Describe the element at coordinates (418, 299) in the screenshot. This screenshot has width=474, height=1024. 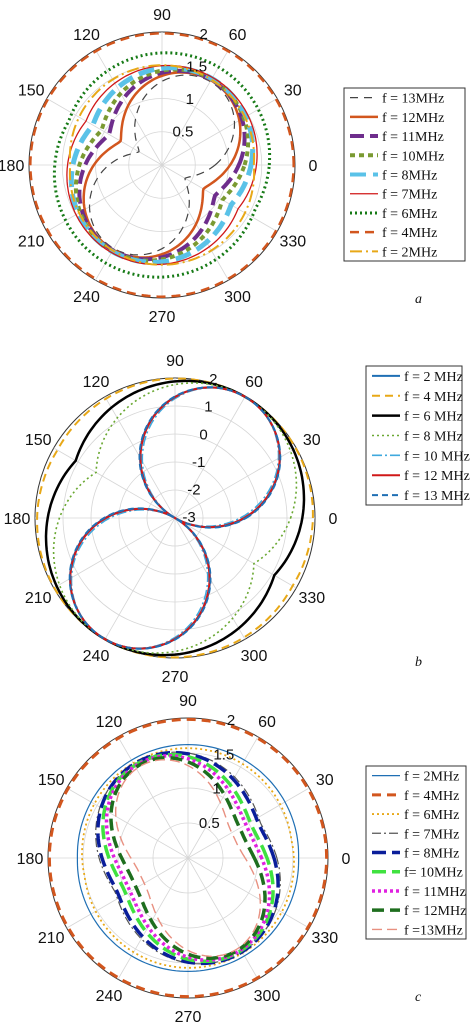
I see `panel-label-a: a` at that location.